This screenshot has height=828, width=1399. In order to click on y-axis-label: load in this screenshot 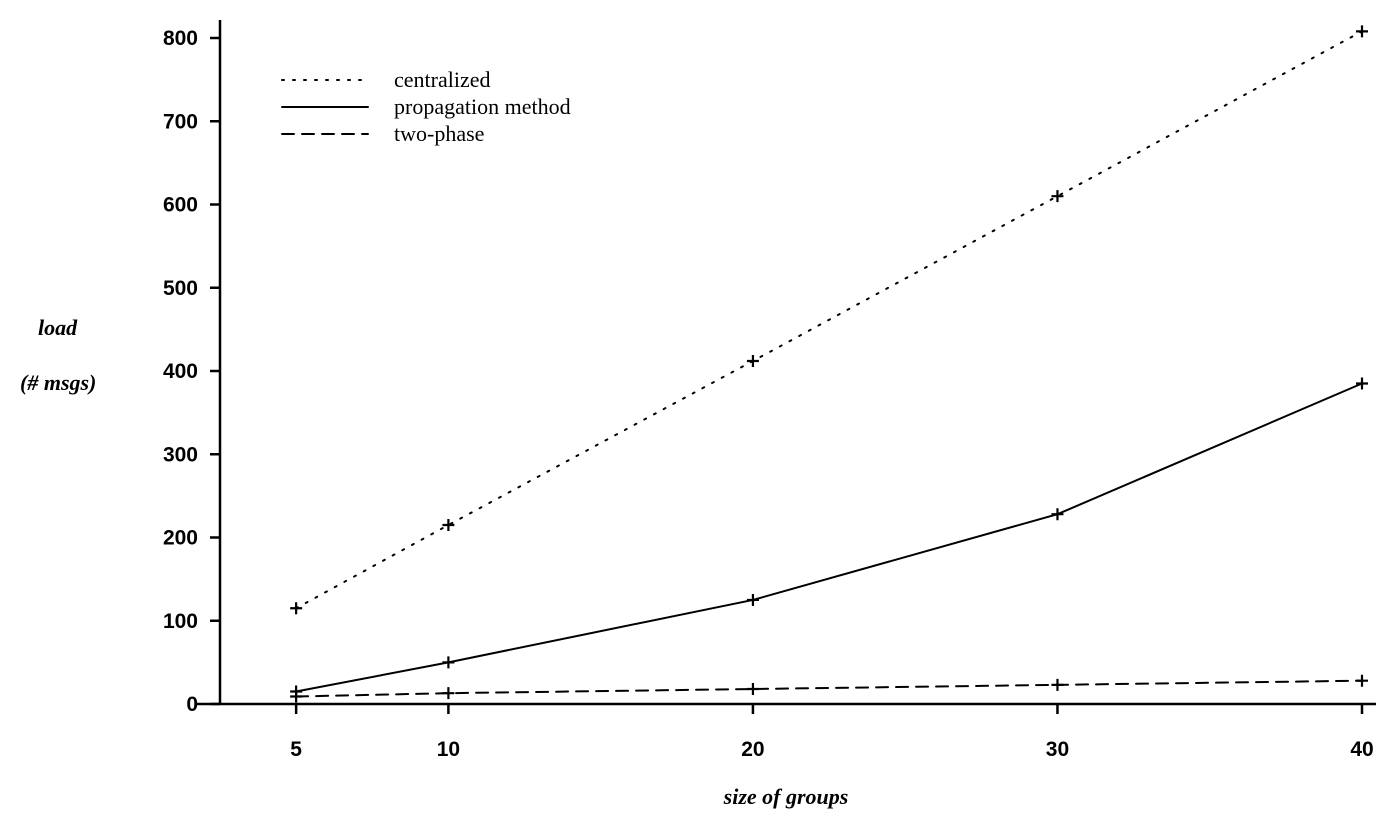, I will do `click(58, 327)`.